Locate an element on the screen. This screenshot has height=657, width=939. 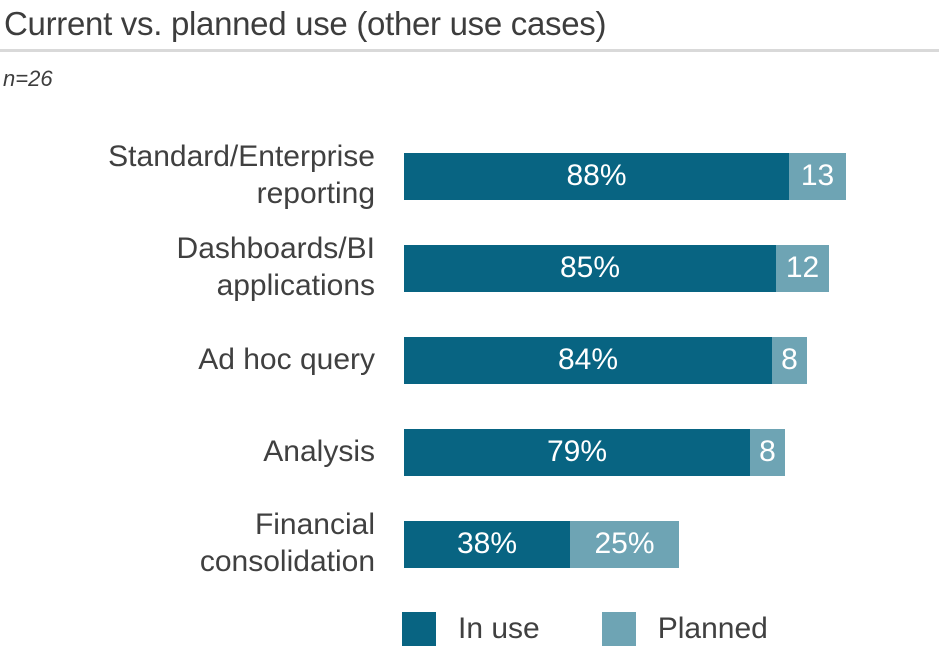
chart-row: Analysis 79% 8 is located at coordinates (469, 452).